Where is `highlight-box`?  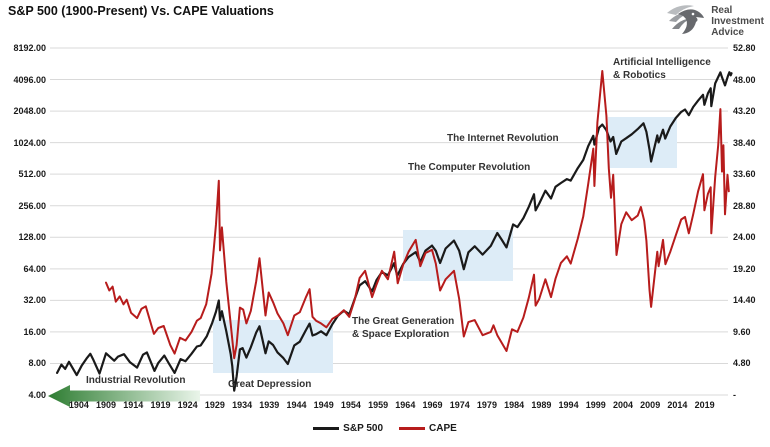
highlight-box is located at coordinates (458, 255).